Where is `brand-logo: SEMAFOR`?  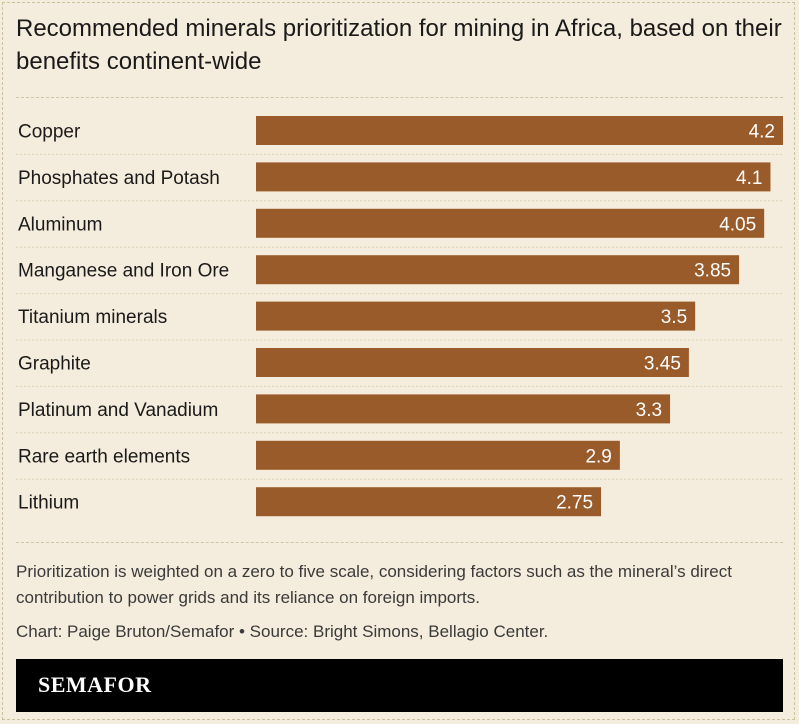
brand-logo: SEMAFOR is located at coordinates (95, 684).